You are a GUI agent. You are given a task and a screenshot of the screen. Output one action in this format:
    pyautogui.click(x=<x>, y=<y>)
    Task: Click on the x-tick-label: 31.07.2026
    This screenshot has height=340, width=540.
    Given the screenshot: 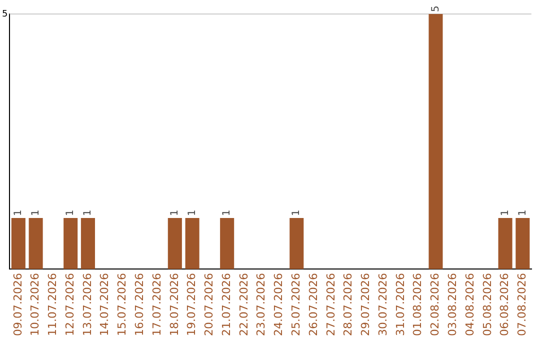 What is the action you would take?
    pyautogui.click(x=400, y=304)
    